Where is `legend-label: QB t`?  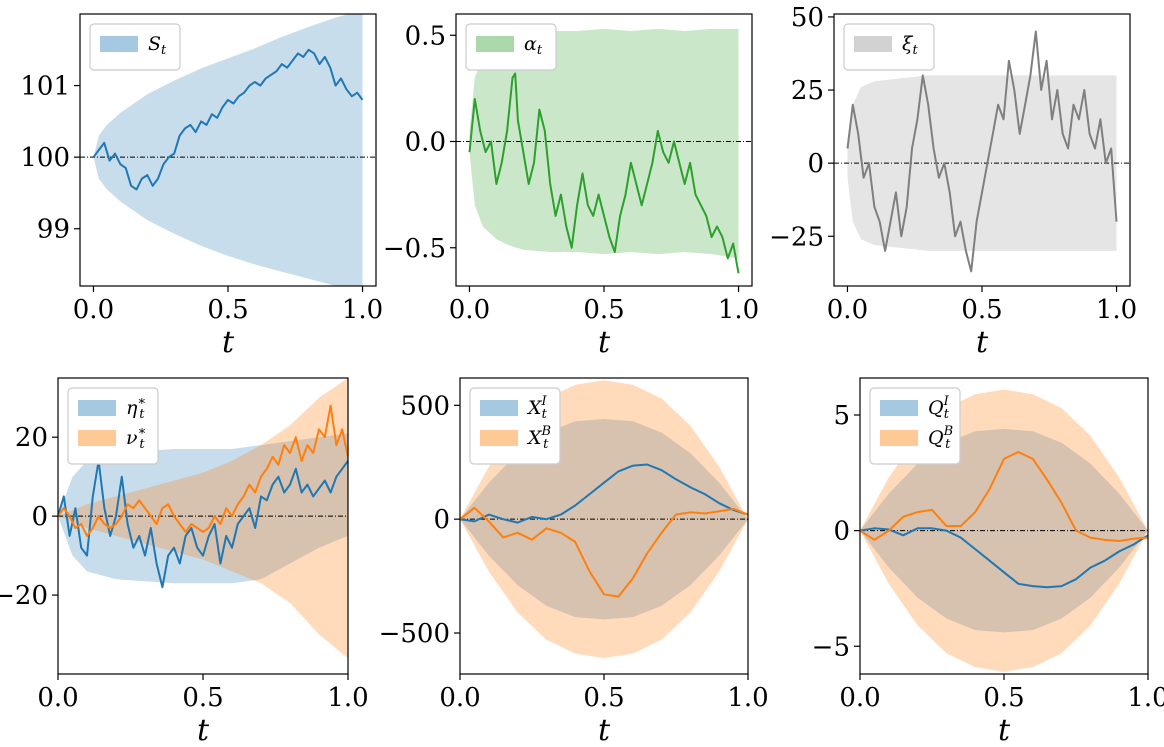 legend-label: QB t is located at coordinates (940, 438).